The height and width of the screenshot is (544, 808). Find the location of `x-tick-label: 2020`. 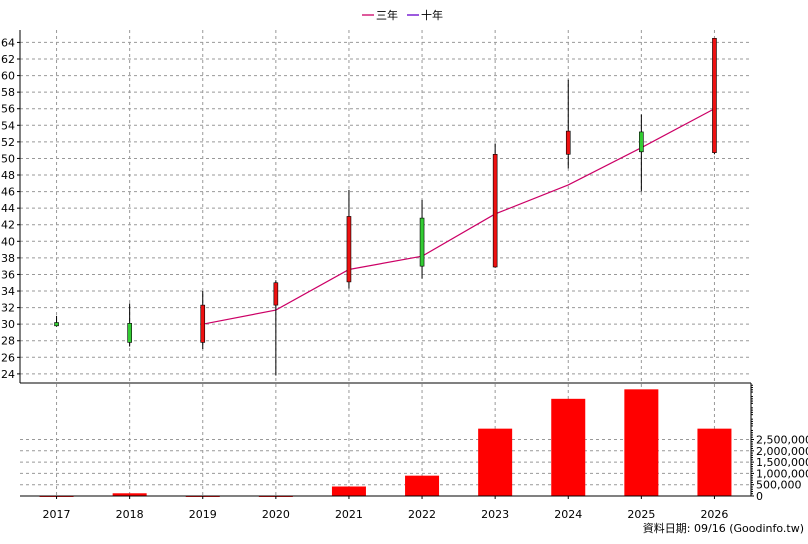

x-tick-label: 2020 is located at coordinates (276, 514).